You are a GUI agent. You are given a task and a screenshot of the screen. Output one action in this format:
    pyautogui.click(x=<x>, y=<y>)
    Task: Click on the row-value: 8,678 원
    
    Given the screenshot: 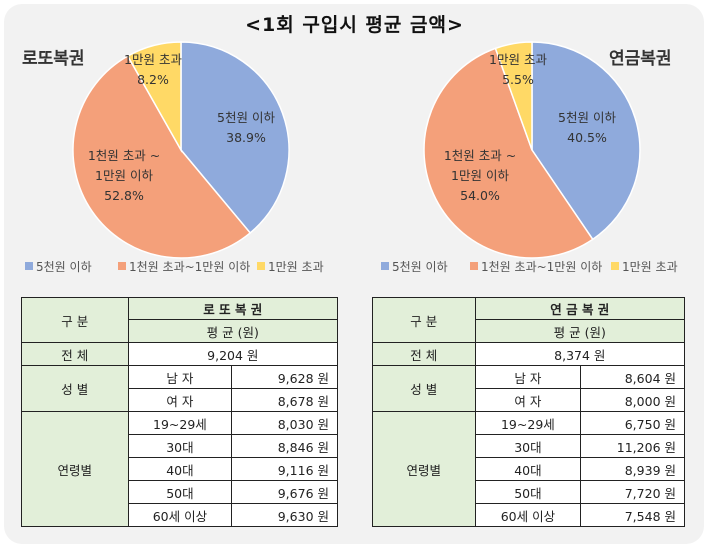 What is the action you would take?
    pyautogui.click(x=284, y=400)
    